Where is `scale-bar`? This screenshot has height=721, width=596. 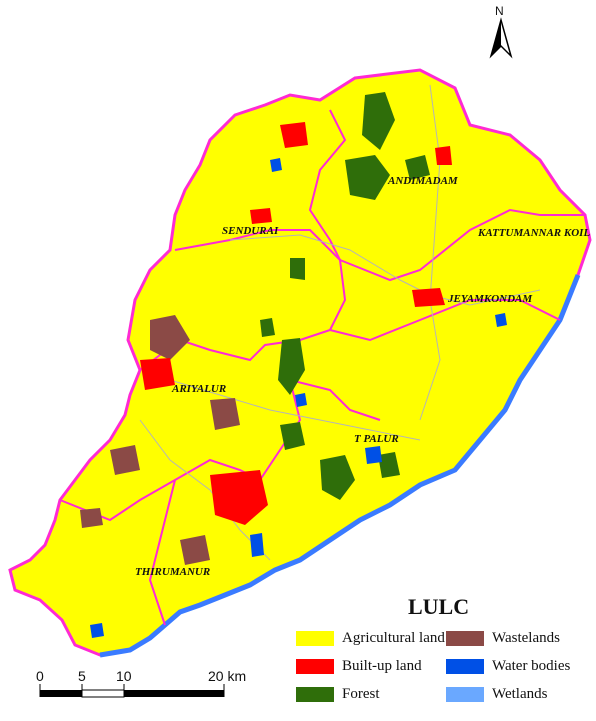 scale-bar is located at coordinates (132, 691).